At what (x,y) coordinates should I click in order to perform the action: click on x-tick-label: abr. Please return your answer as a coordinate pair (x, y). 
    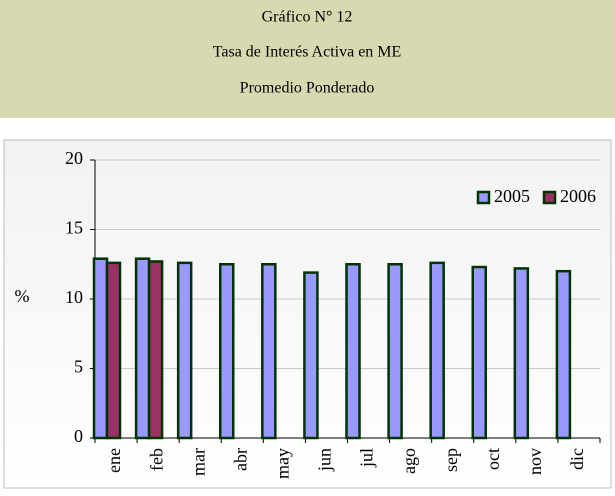
    Looking at the image, I should click on (240, 459).